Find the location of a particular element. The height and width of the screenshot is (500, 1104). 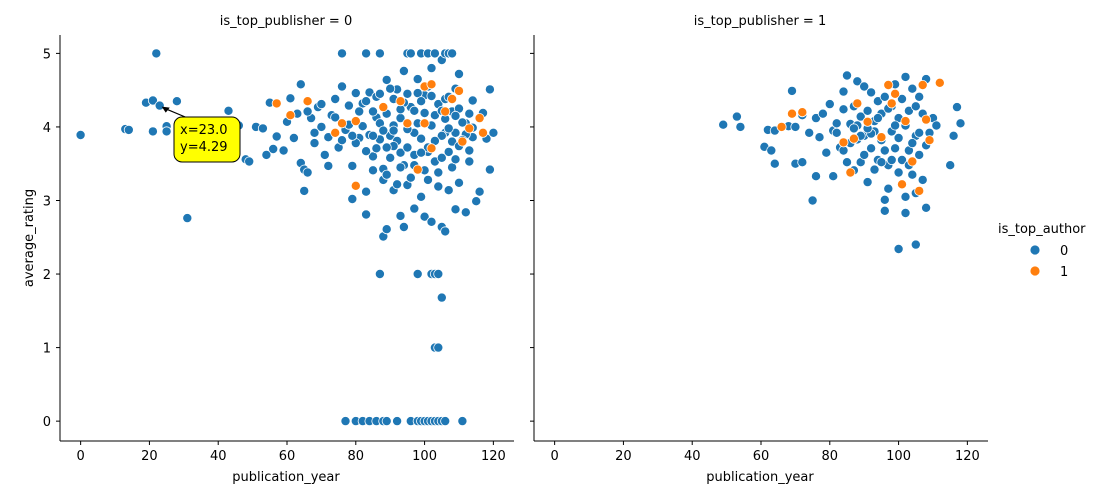

y-tick-label: 0 is located at coordinates (47, 422).